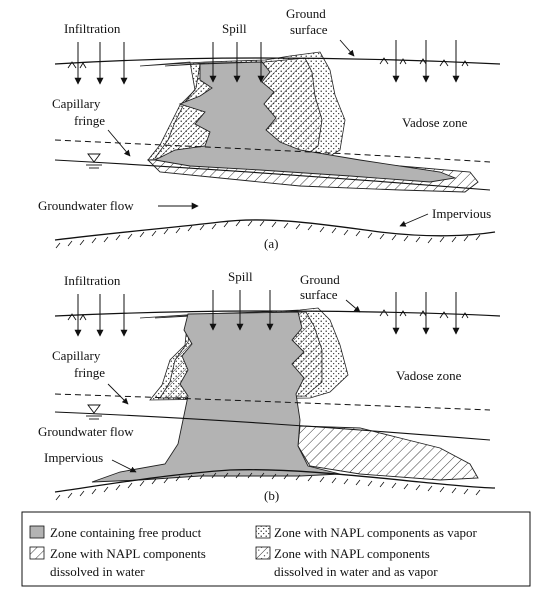 This screenshot has width=550, height=595. I want to click on spill-arrows-b, so click(241, 310).